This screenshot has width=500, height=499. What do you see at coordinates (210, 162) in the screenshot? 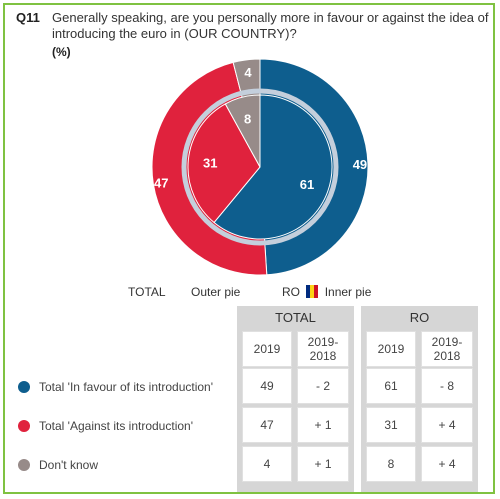
I see `inner-label-1: 31` at bounding box center [210, 162].